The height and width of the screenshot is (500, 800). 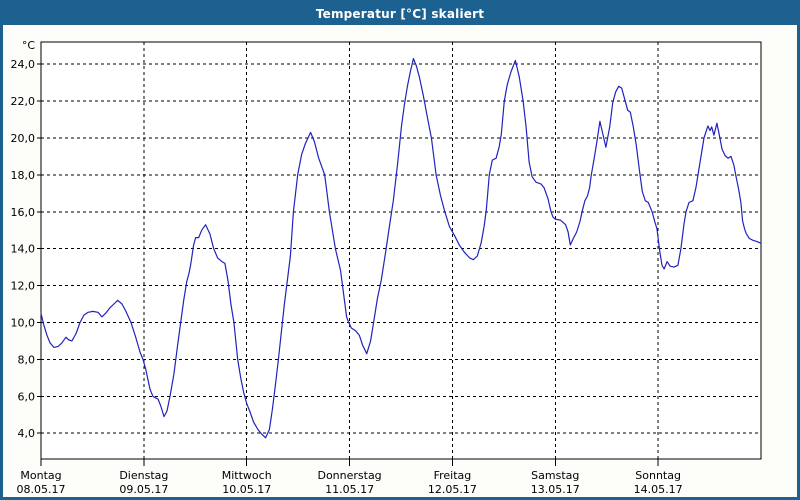 What do you see at coordinates (23, 249) in the screenshot?
I see `y-axis-tick-label: 14,0` at bounding box center [23, 249].